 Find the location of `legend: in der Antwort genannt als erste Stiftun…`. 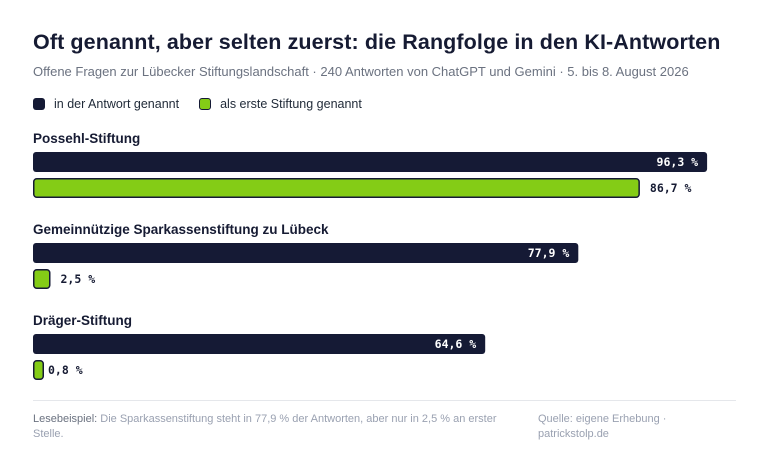

legend: in der Antwort genannt als erste Stiftun… is located at coordinates (207, 104).